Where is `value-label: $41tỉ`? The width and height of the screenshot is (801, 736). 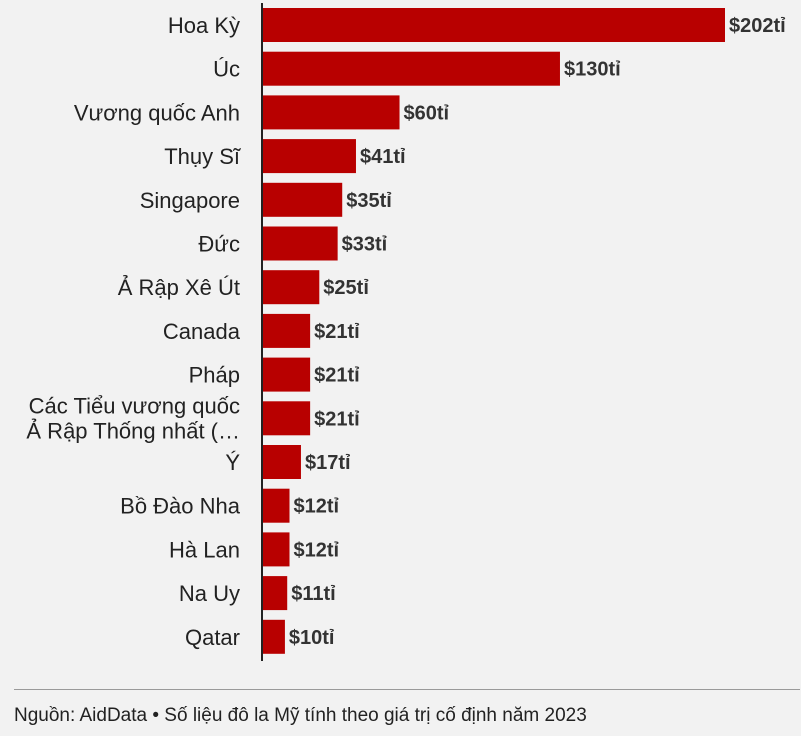
value-label: $41tỉ is located at coordinates (383, 157).